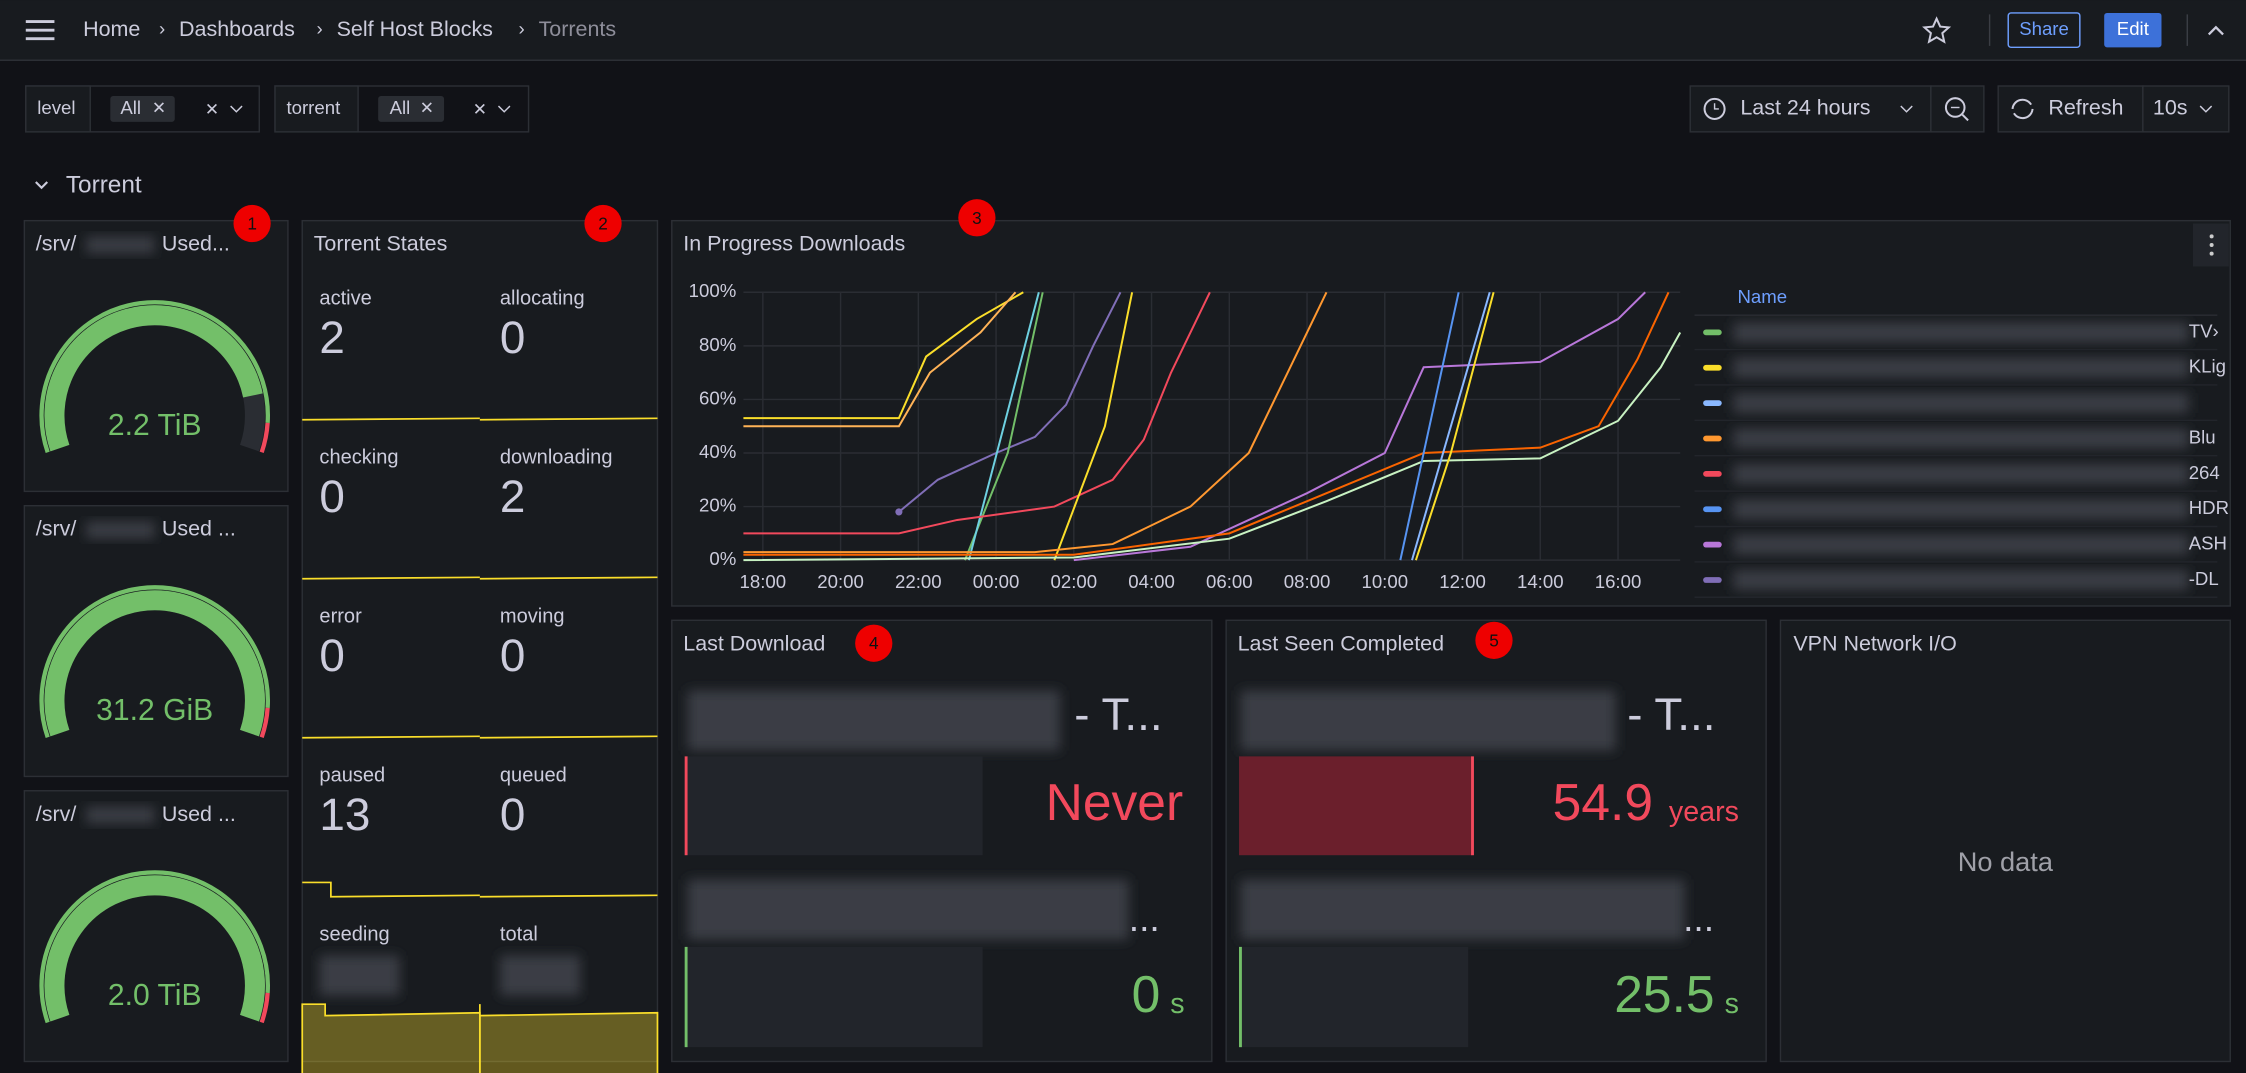  Describe the element at coordinates (840, 581) in the screenshot. I see `x-tick-label: 20:00` at that location.